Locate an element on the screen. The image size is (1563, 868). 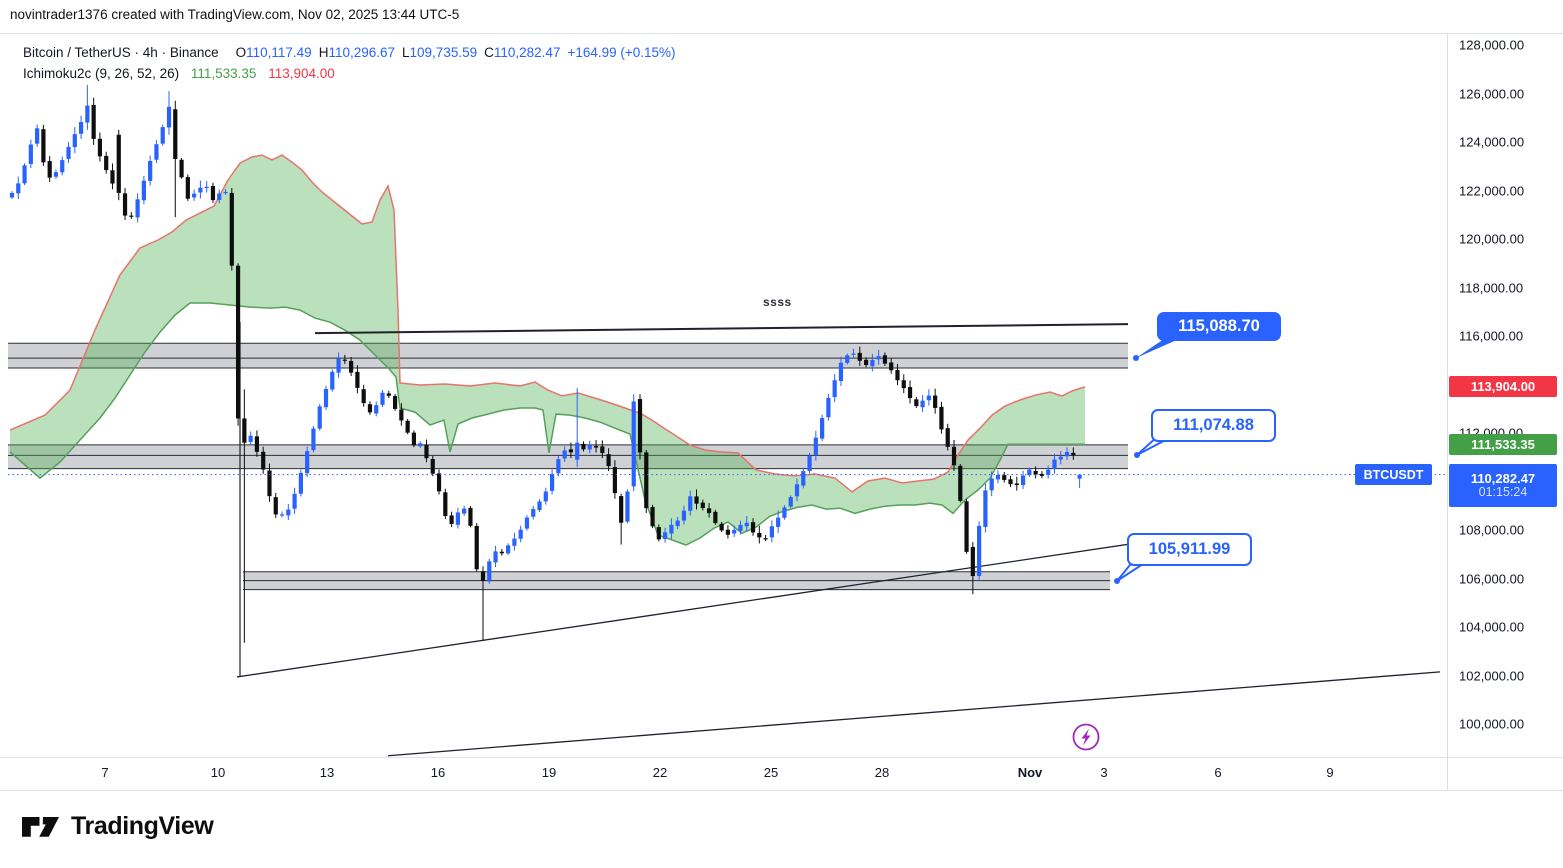
symbol-title: Bitcoin / TetherUS · 4h · Binance is located at coordinates (121, 52).